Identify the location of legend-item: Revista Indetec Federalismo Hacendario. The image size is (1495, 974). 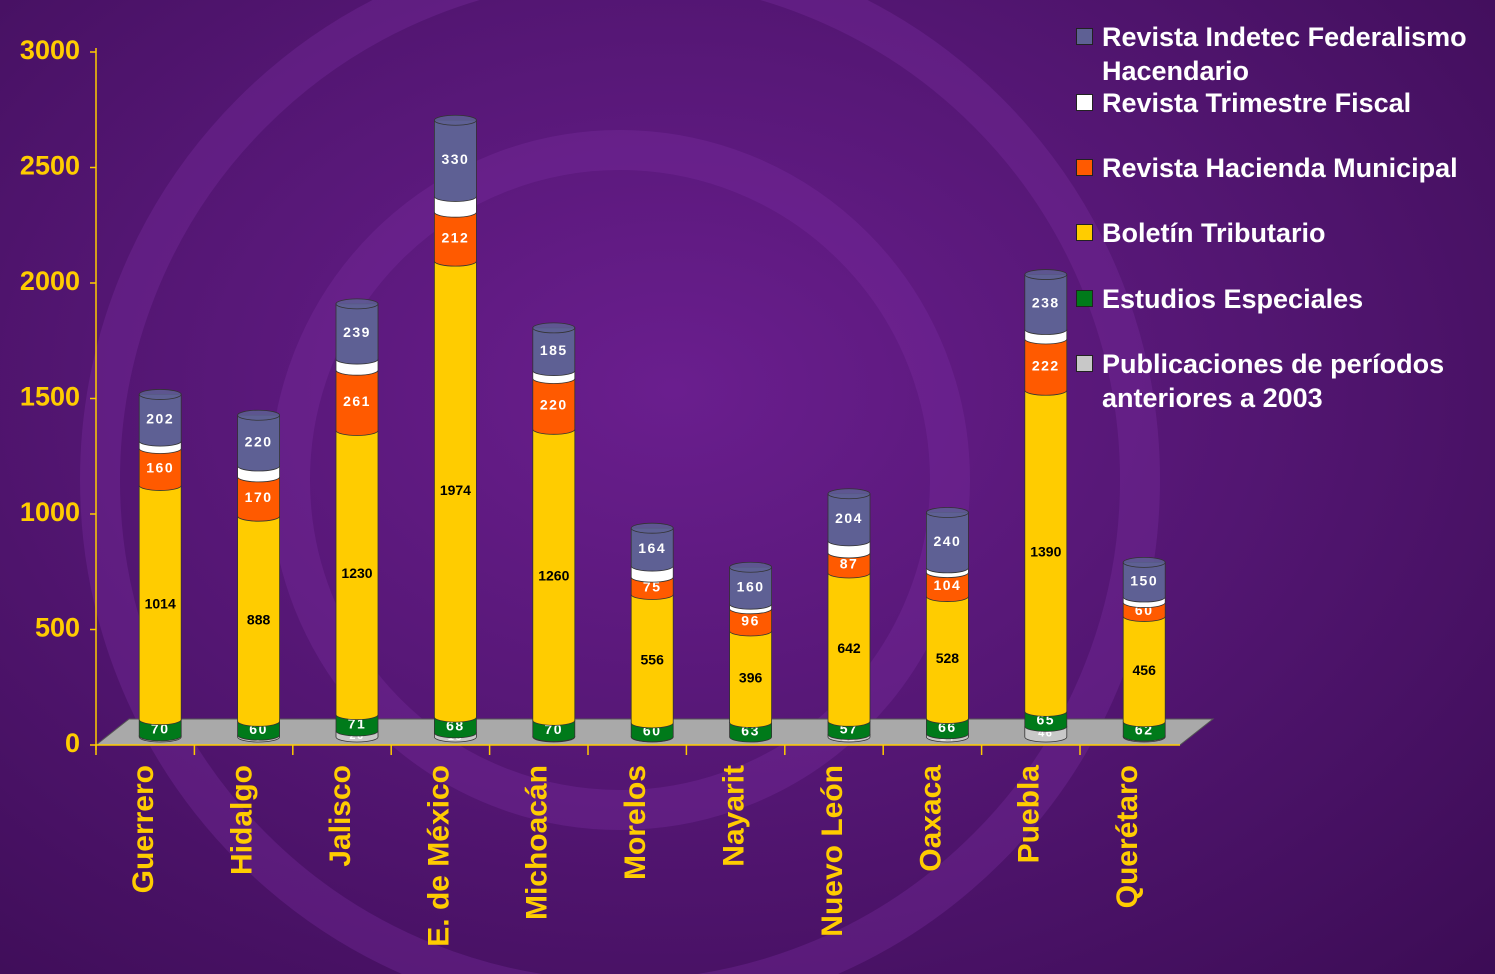
(1283, 54).